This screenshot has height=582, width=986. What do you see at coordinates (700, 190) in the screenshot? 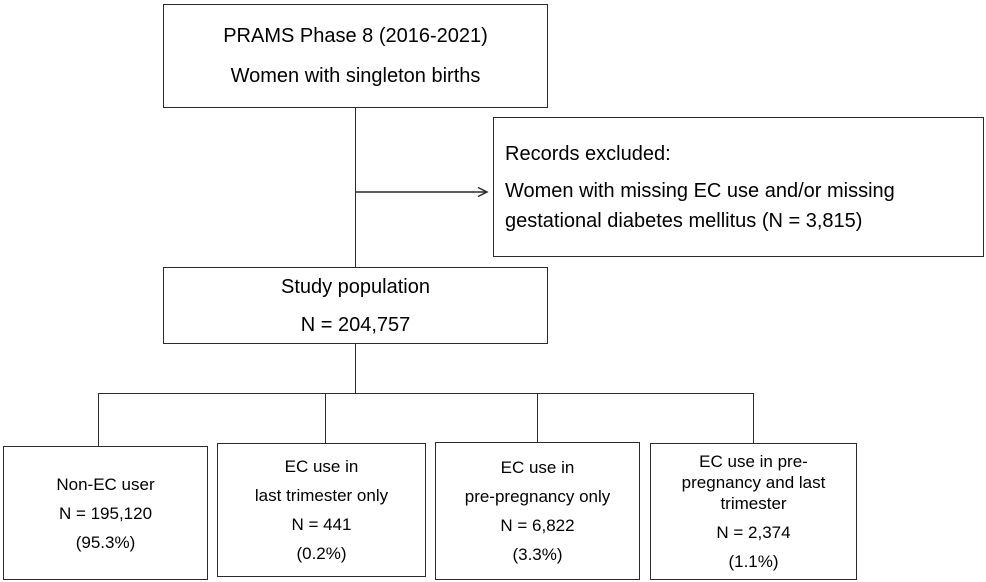
I see `excluded-body-line1: Women with missing EC use and/or missing` at bounding box center [700, 190].